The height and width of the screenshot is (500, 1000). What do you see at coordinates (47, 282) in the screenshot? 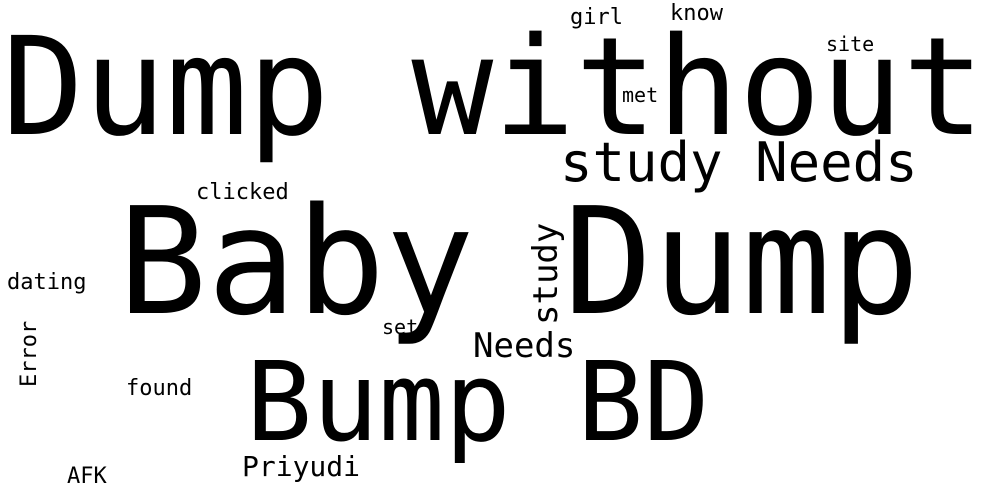
I see `word-dating: dating` at bounding box center [47, 282].